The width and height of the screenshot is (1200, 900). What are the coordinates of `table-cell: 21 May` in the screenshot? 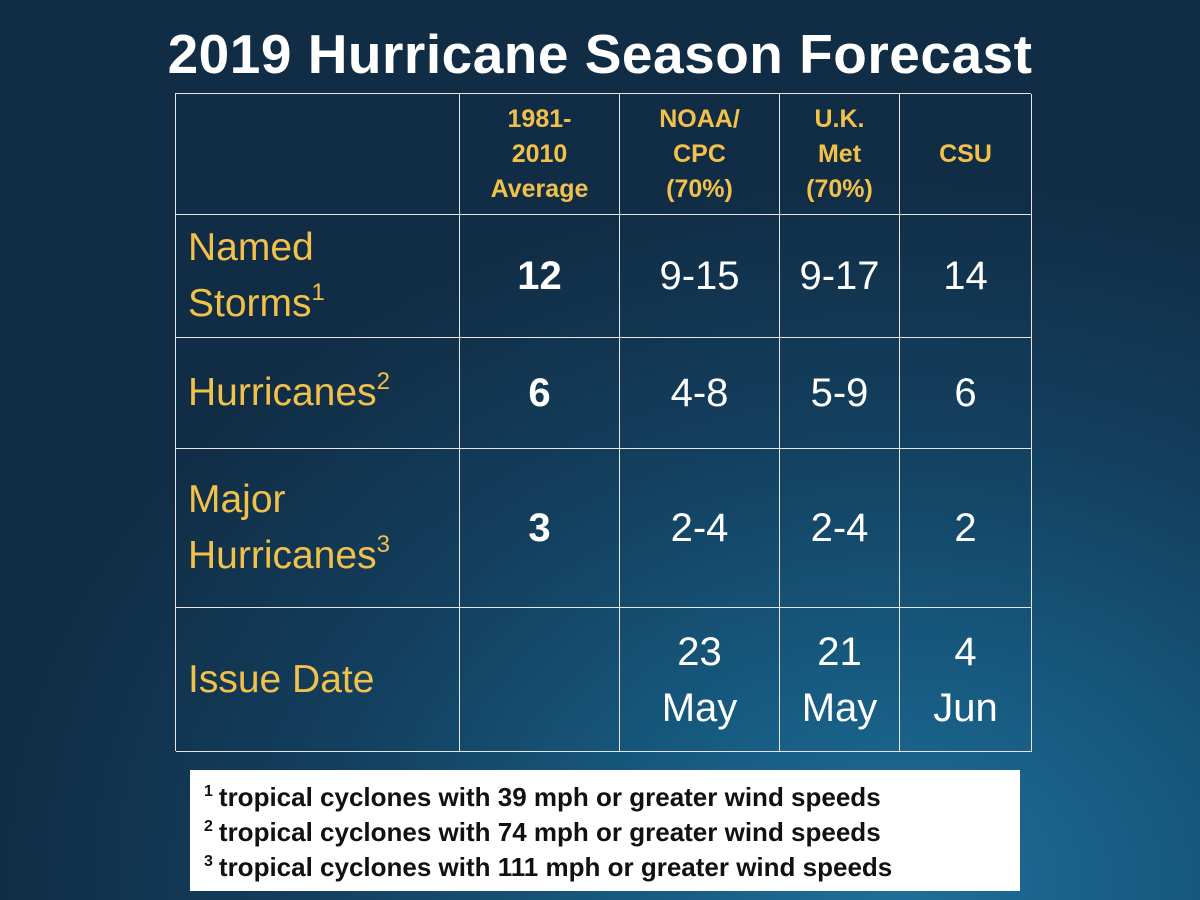 It's located at (840, 680).